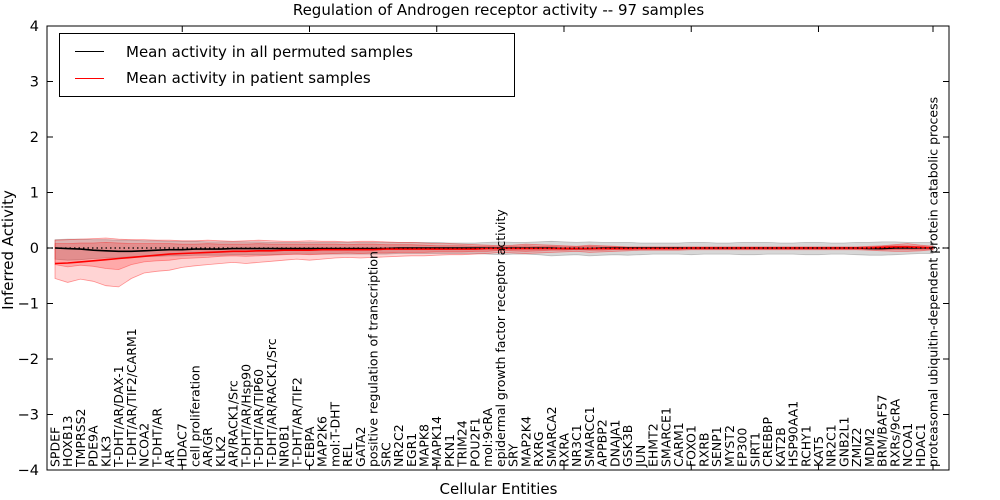 The height and width of the screenshot is (500, 1000). Describe the element at coordinates (856, 447) in the screenshot. I see `x-category-label: ZMIZ2` at that location.